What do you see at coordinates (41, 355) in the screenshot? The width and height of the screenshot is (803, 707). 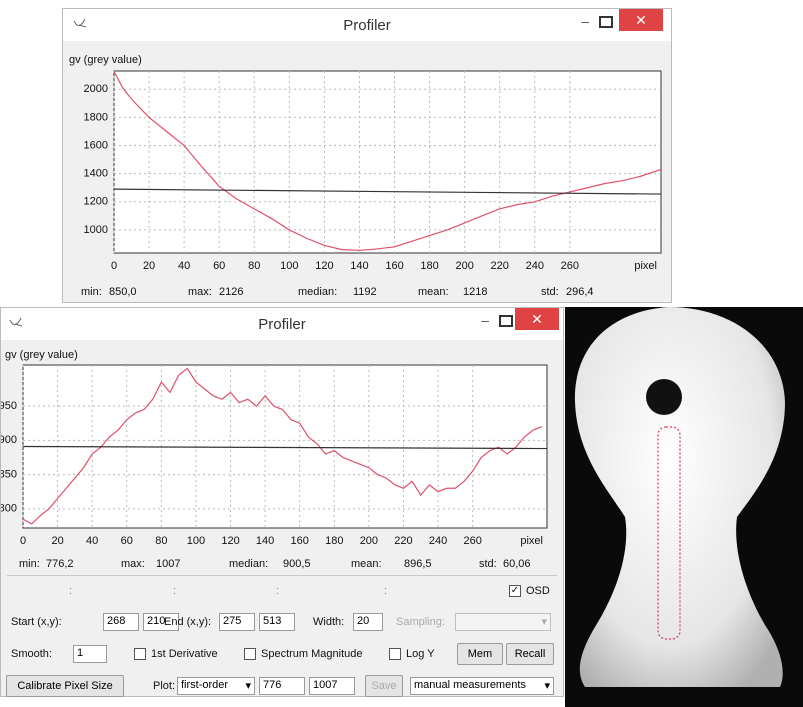 I see `y-axis-label: gv (grey value)` at bounding box center [41, 355].